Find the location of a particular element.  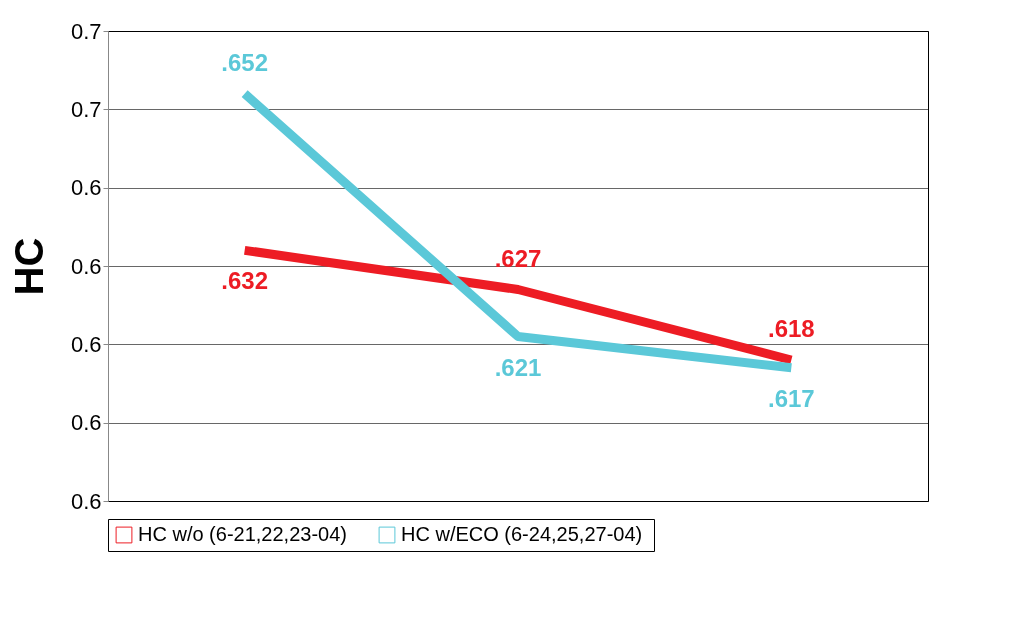

legend-label: HC w/ECO (6-24,25,27-04) is located at coordinates (522, 534).